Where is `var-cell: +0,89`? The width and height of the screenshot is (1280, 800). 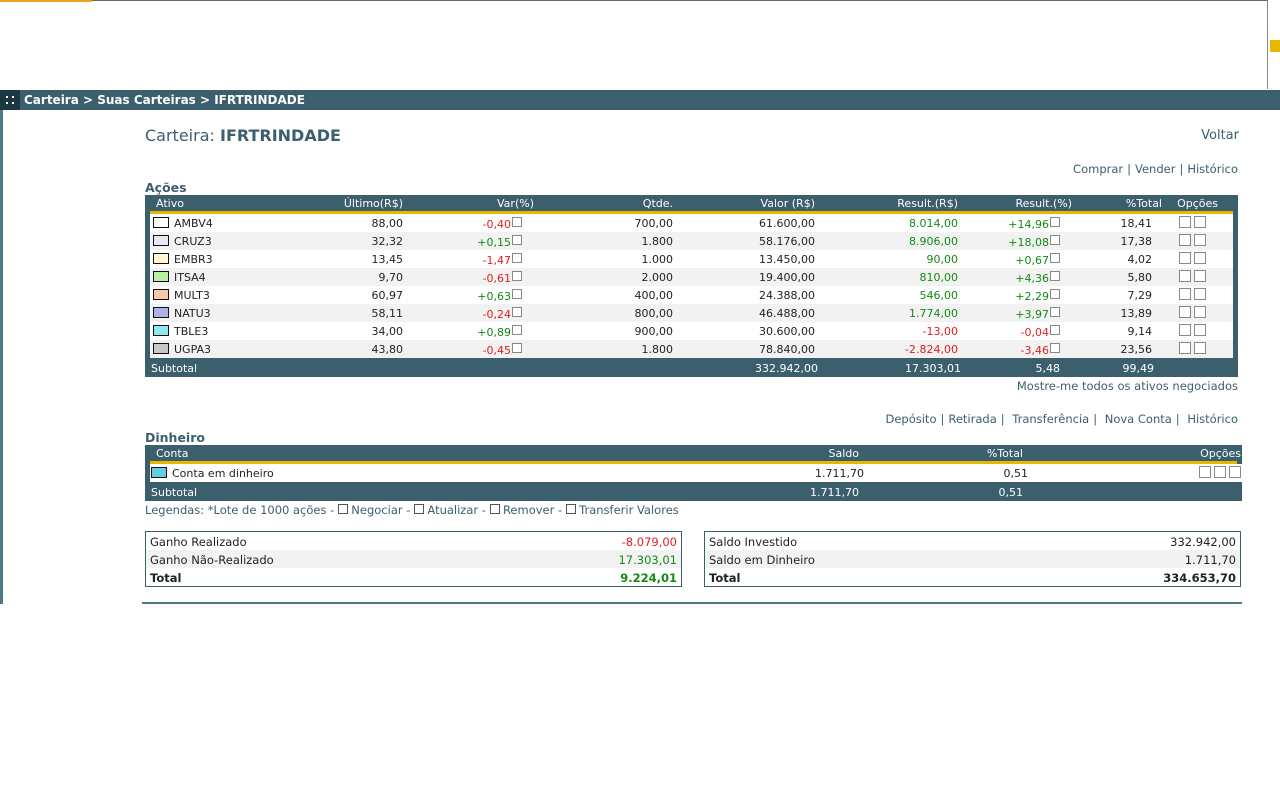
var-cell: +0,89 is located at coordinates (499, 332).